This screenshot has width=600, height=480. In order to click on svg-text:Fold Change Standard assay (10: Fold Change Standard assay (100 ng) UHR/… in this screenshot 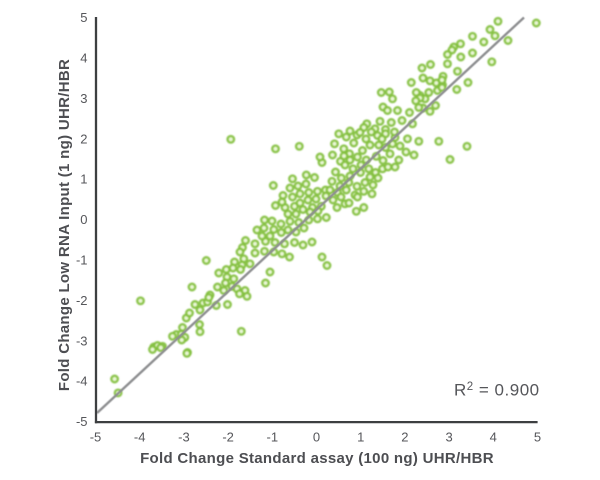, I will do `click(317, 458)`.